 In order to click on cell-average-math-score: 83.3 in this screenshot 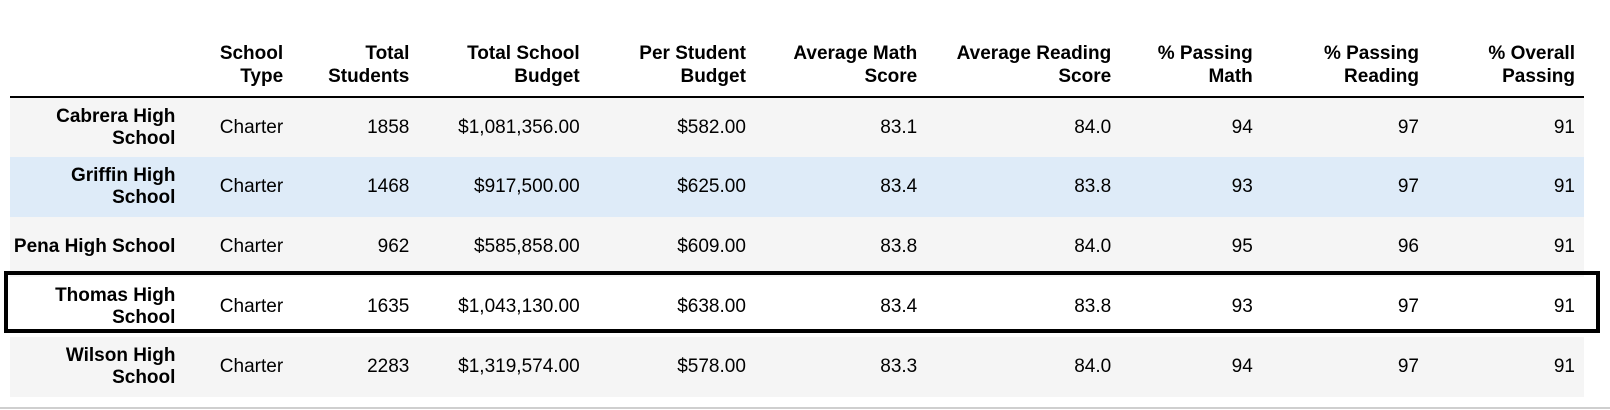, I will do `click(899, 366)`.